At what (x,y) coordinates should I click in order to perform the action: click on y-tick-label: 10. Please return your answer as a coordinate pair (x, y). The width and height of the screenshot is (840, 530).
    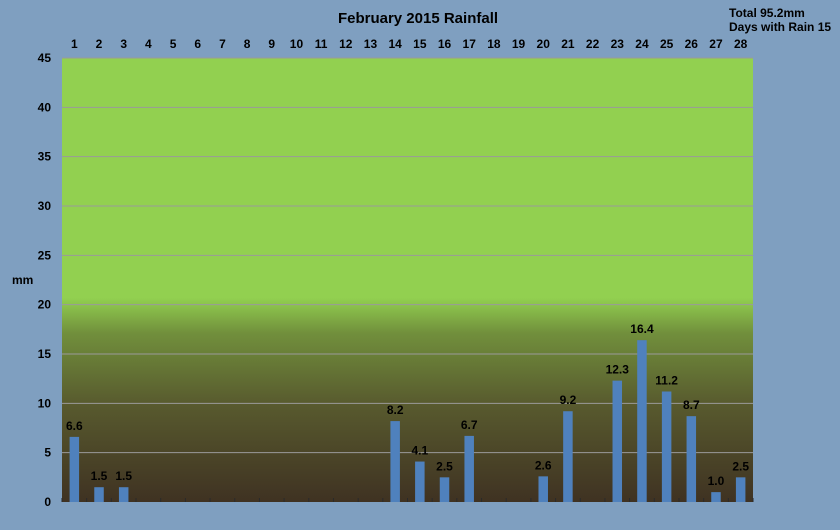
    Looking at the image, I should click on (45, 403).